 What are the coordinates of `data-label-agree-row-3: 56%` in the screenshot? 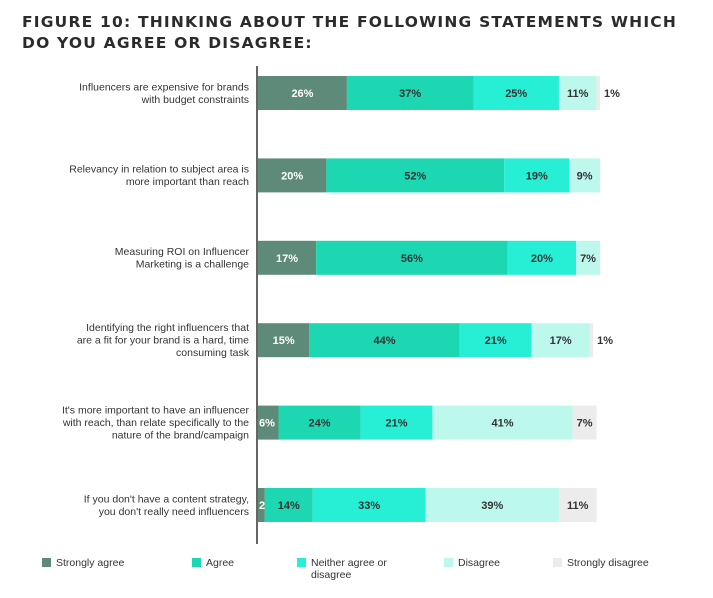 It's located at (412, 259).